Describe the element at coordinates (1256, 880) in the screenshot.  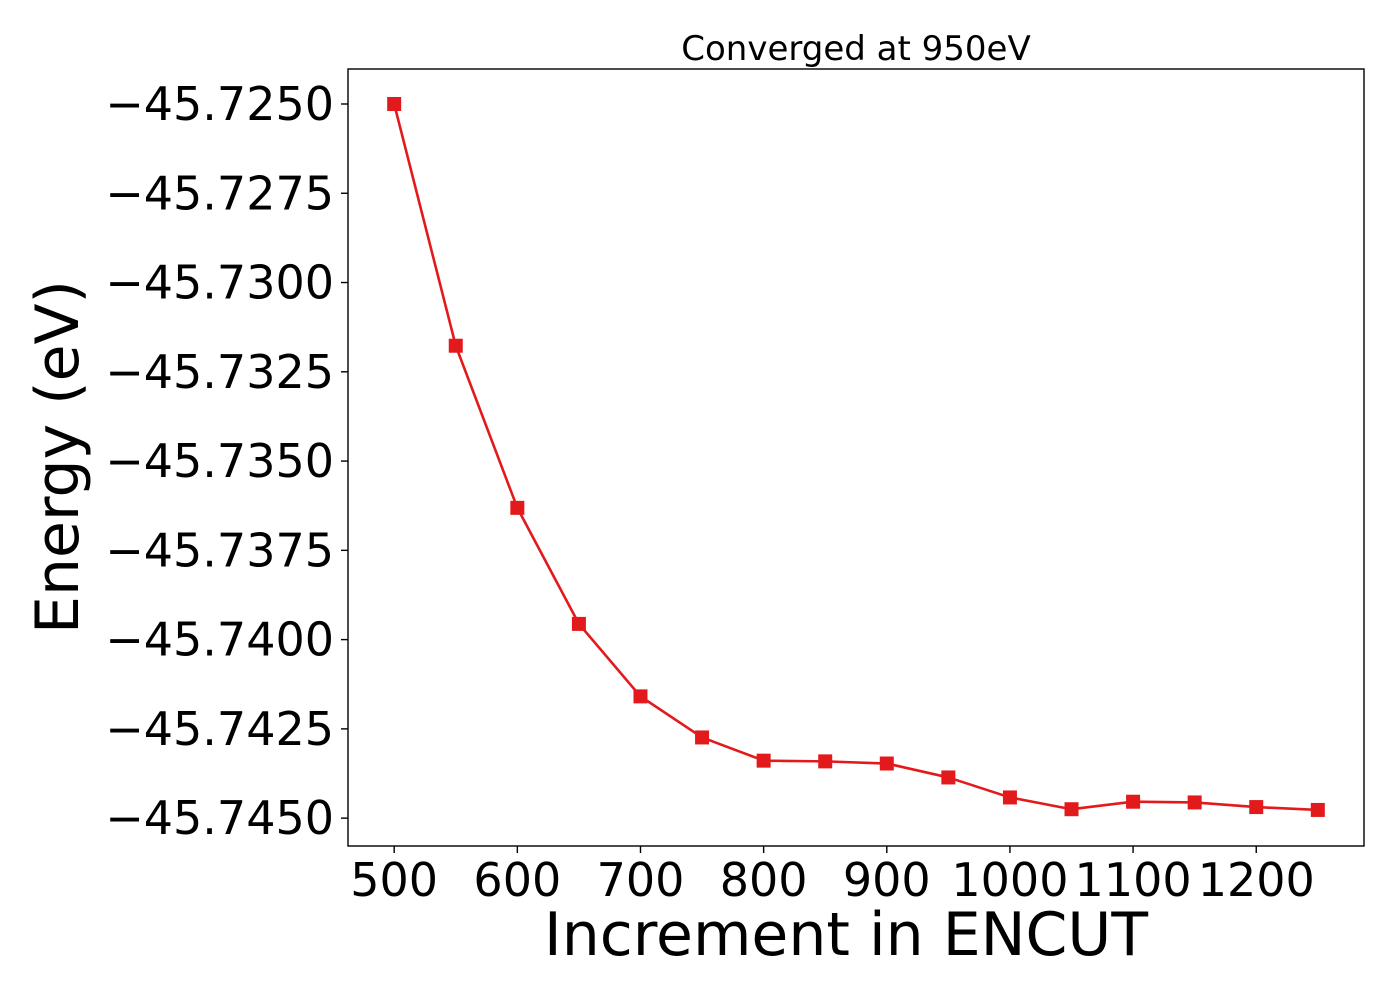
I see `x-tick-label: 1200` at that location.